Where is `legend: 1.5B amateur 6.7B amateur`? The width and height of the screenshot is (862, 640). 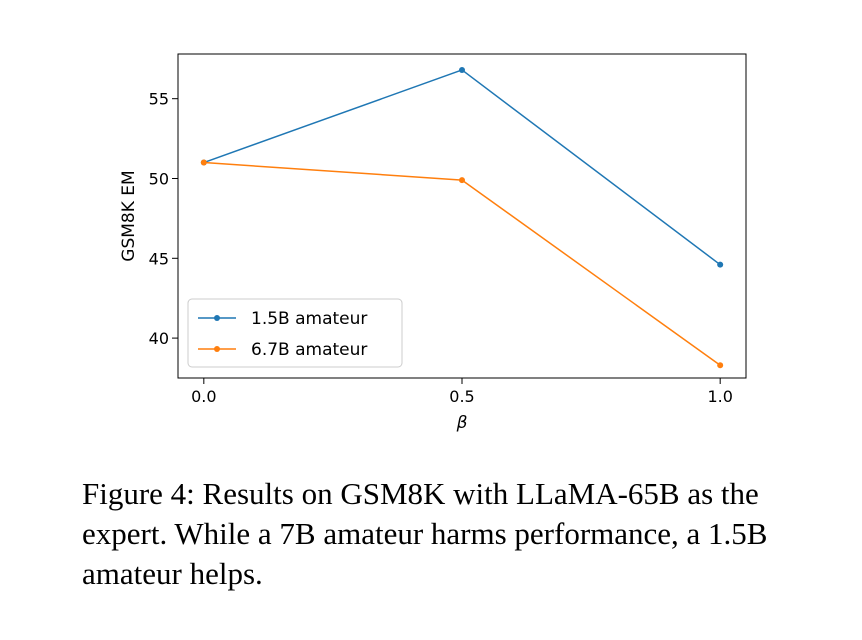
legend: 1.5B amateur 6.7B amateur is located at coordinates (295, 333).